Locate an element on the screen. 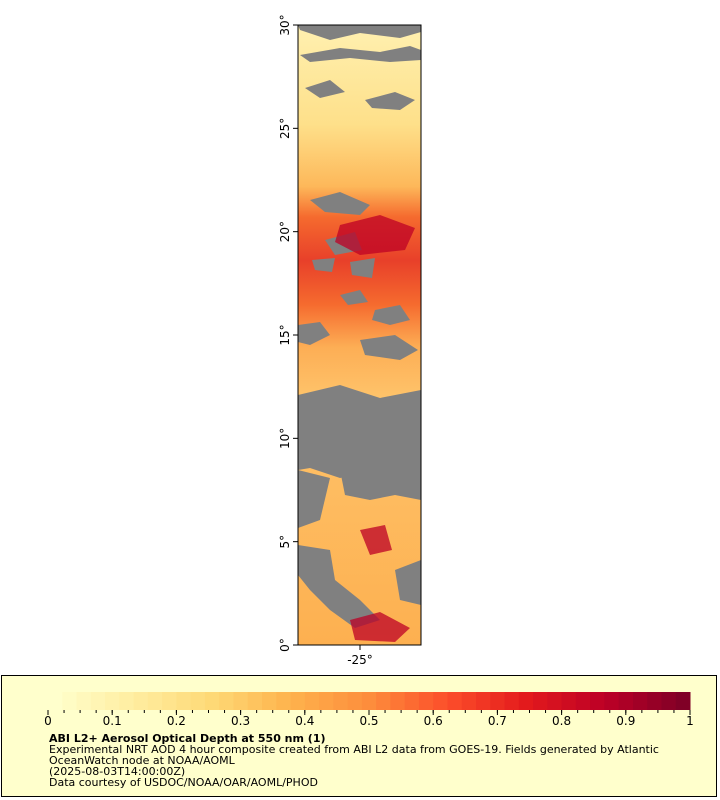  latitude-axis: 0° 5° 10° 15° 20° 25° 30° is located at coordinates (288, 333).